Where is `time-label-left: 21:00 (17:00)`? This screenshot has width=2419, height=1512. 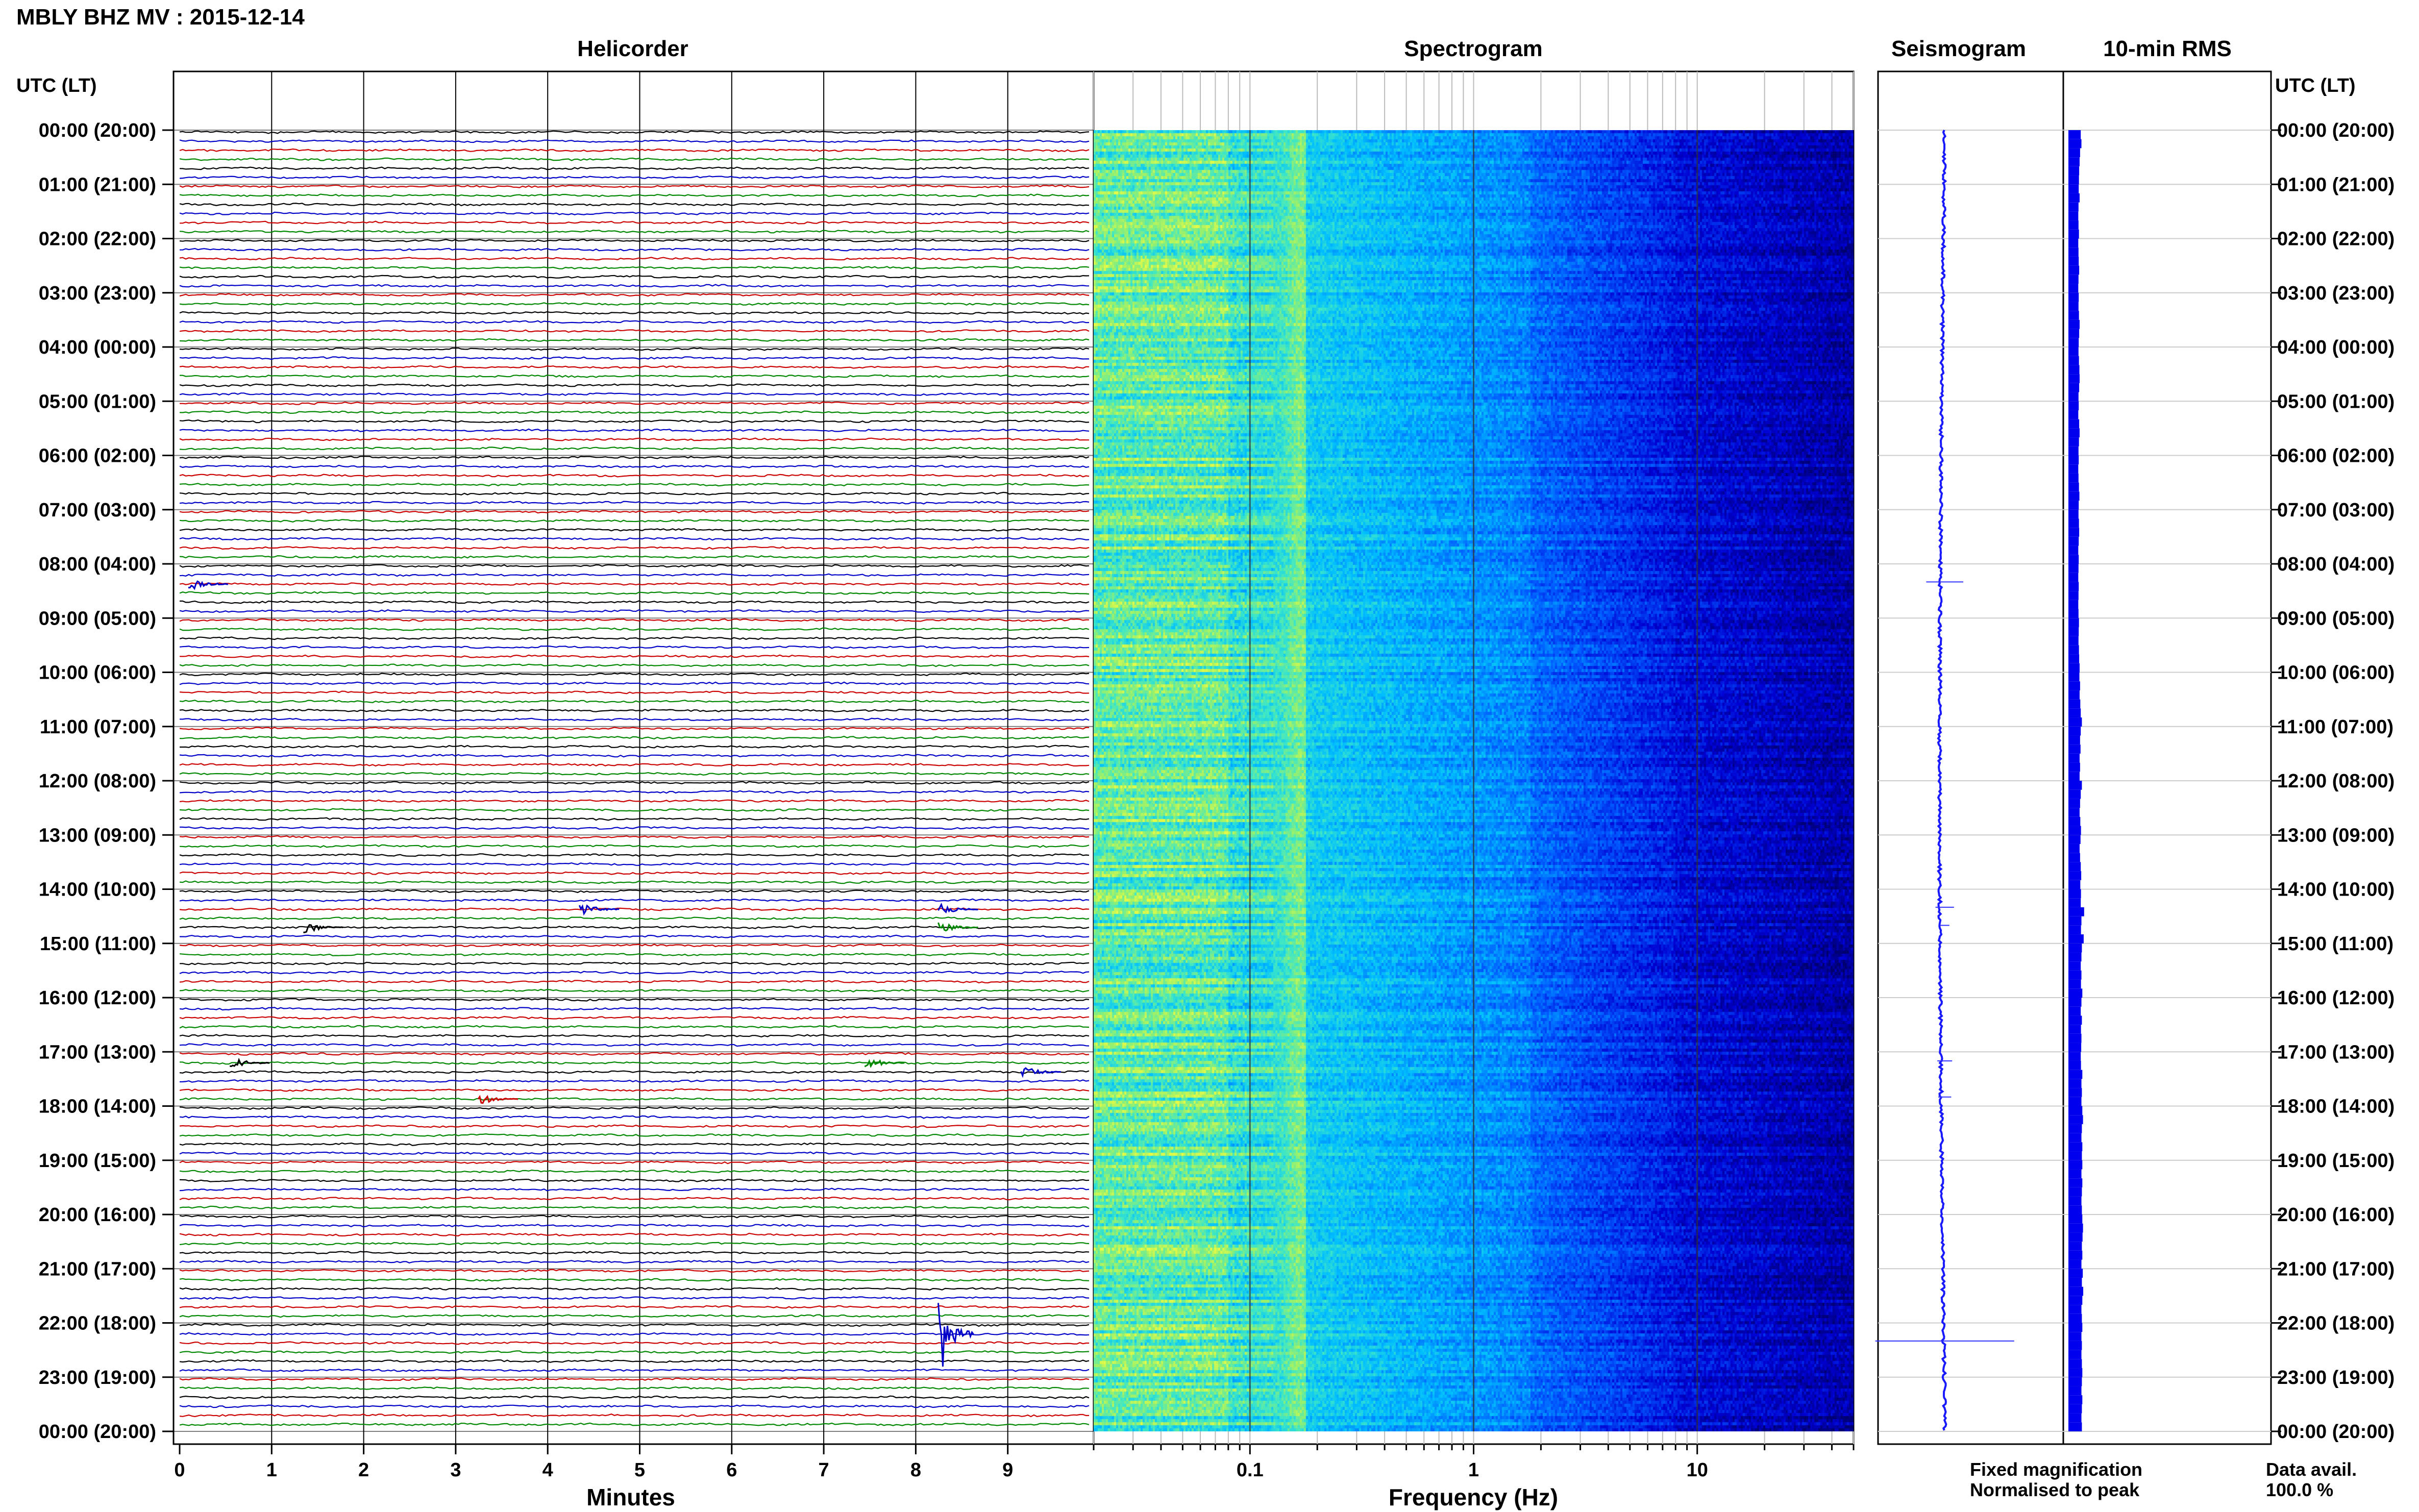
time-label-left: 21:00 (17:00) is located at coordinates (97, 1269).